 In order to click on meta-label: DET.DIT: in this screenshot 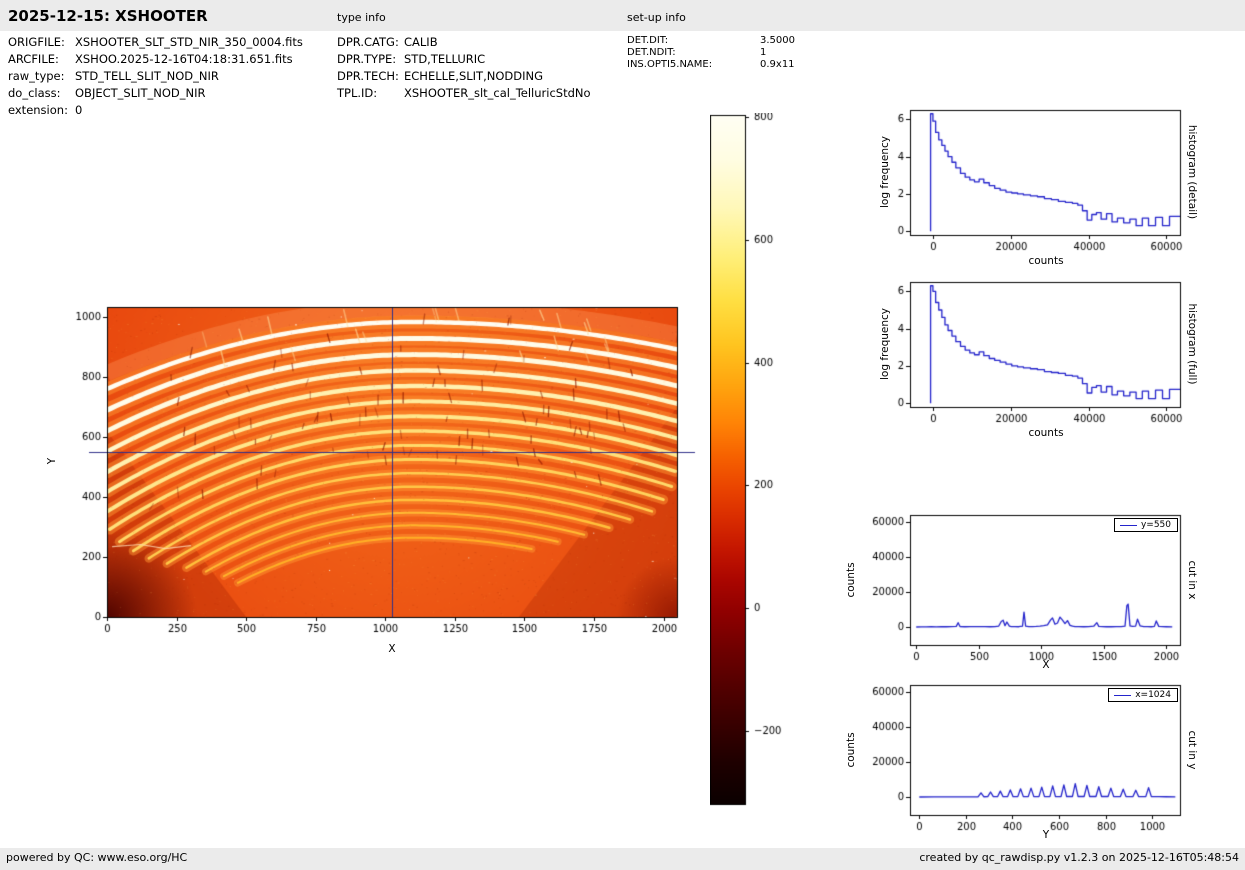, I will do `click(648, 40)`.